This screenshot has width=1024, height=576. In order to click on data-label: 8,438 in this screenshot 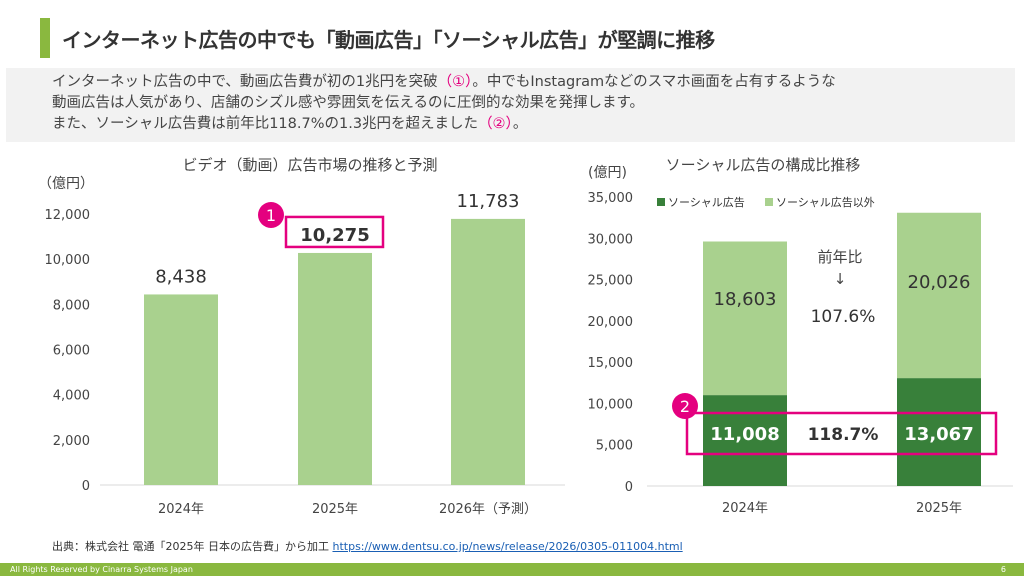, I will do `click(181, 276)`.